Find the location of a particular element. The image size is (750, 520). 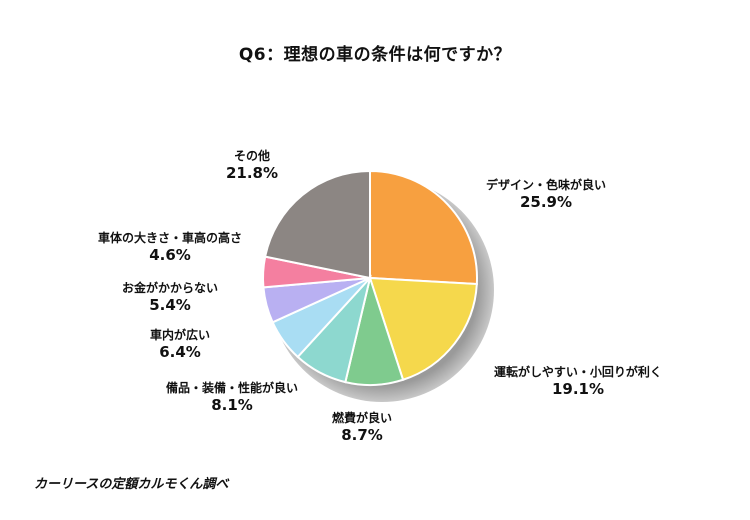

slice-label-interior: 車内が広い 6.4% is located at coordinates (180, 345).